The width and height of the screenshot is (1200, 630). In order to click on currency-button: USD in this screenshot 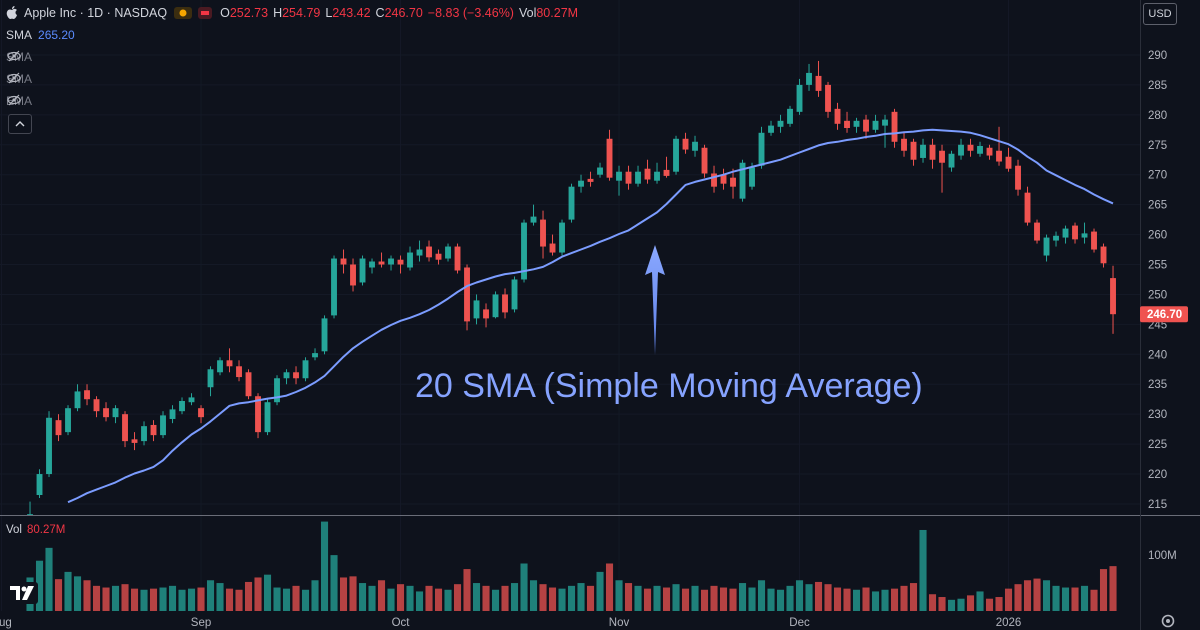, I will do `click(1160, 14)`.